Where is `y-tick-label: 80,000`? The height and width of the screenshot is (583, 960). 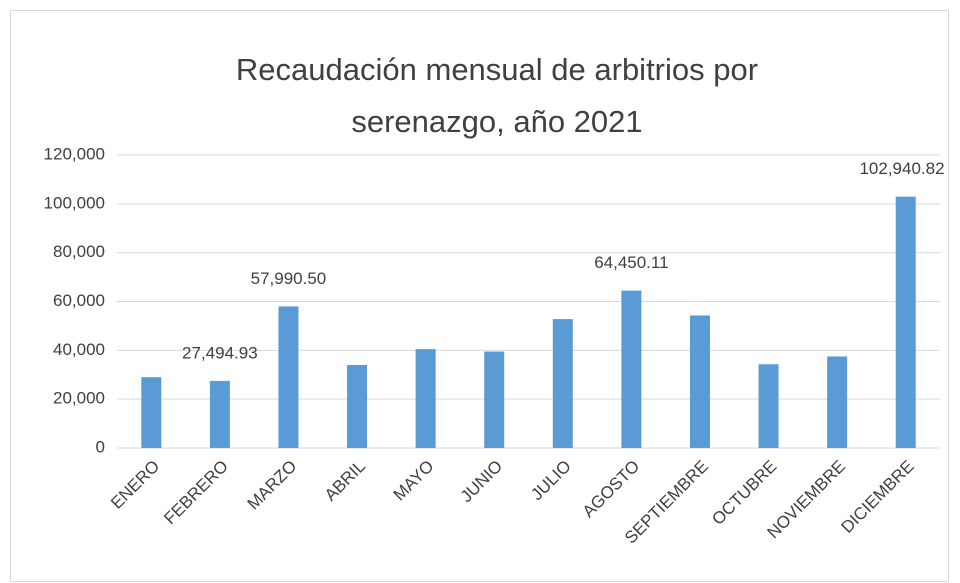
y-tick-label: 80,000 is located at coordinates (79, 251).